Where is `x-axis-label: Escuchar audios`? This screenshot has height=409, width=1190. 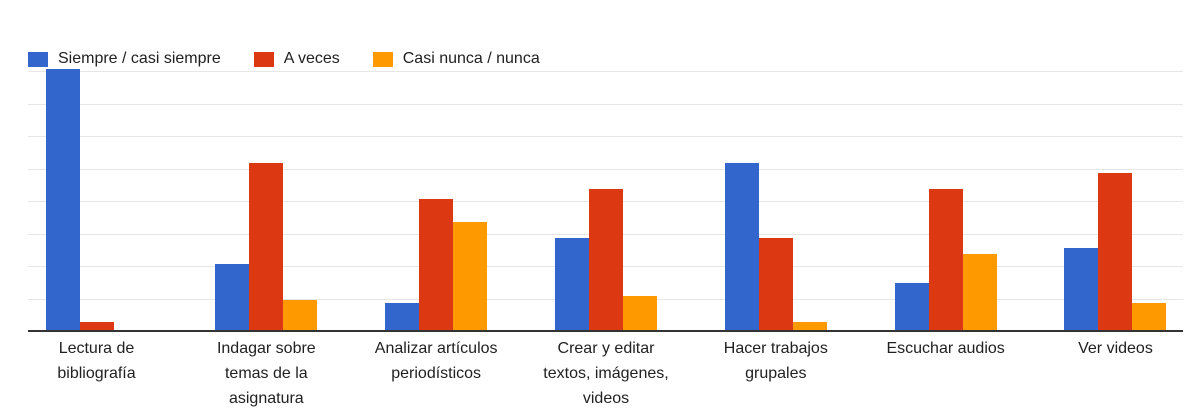
x-axis-label: Escuchar audios is located at coordinates (945, 348).